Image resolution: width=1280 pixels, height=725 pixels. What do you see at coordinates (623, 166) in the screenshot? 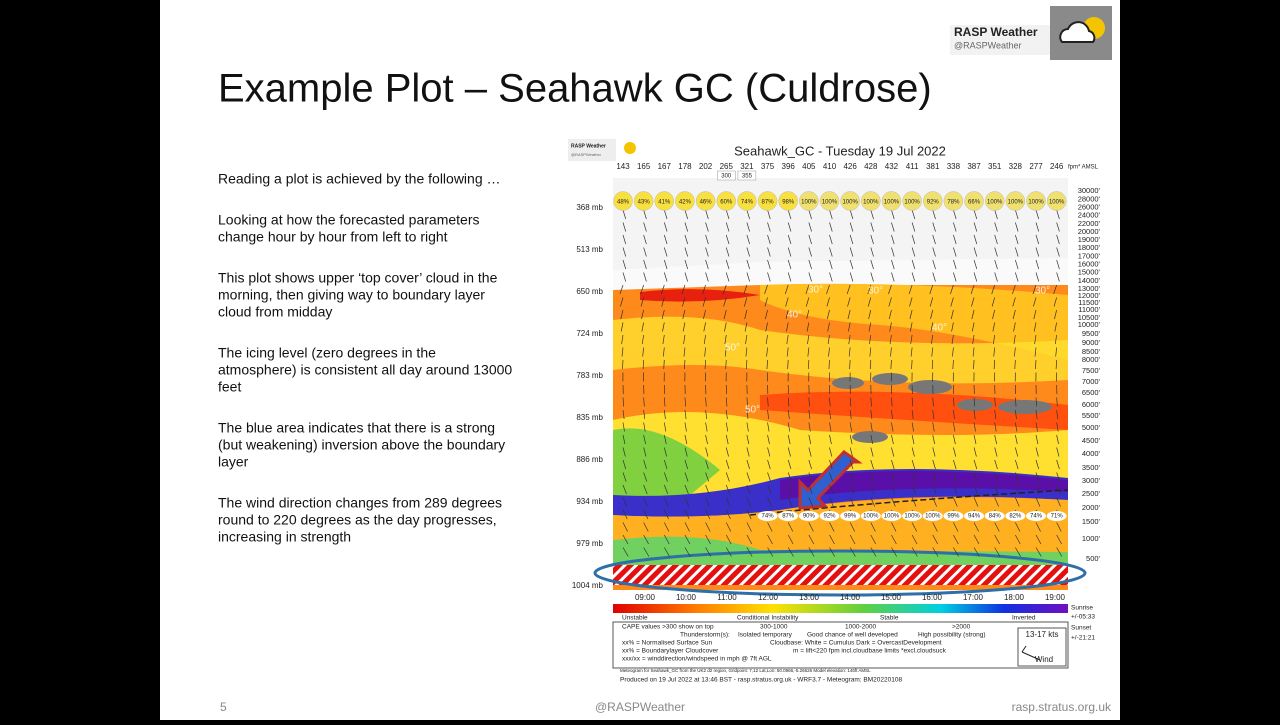
I see `top-value: 143` at bounding box center [623, 166].